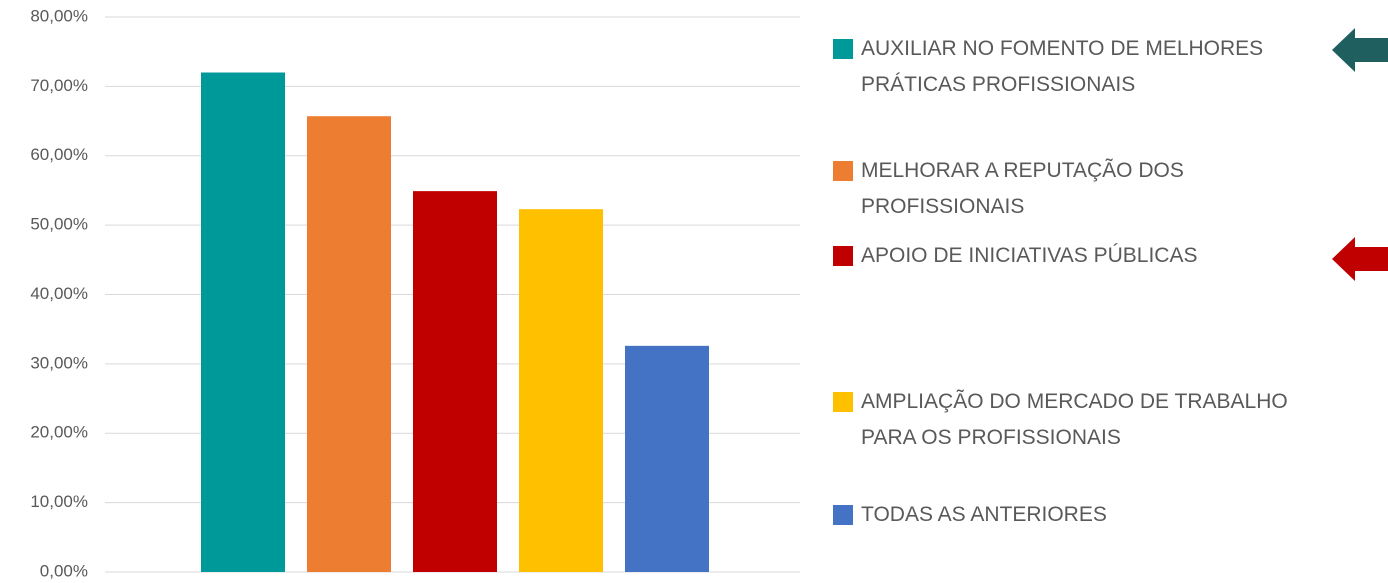  I want to click on y-tick-label: 40,00%, so click(59, 293).